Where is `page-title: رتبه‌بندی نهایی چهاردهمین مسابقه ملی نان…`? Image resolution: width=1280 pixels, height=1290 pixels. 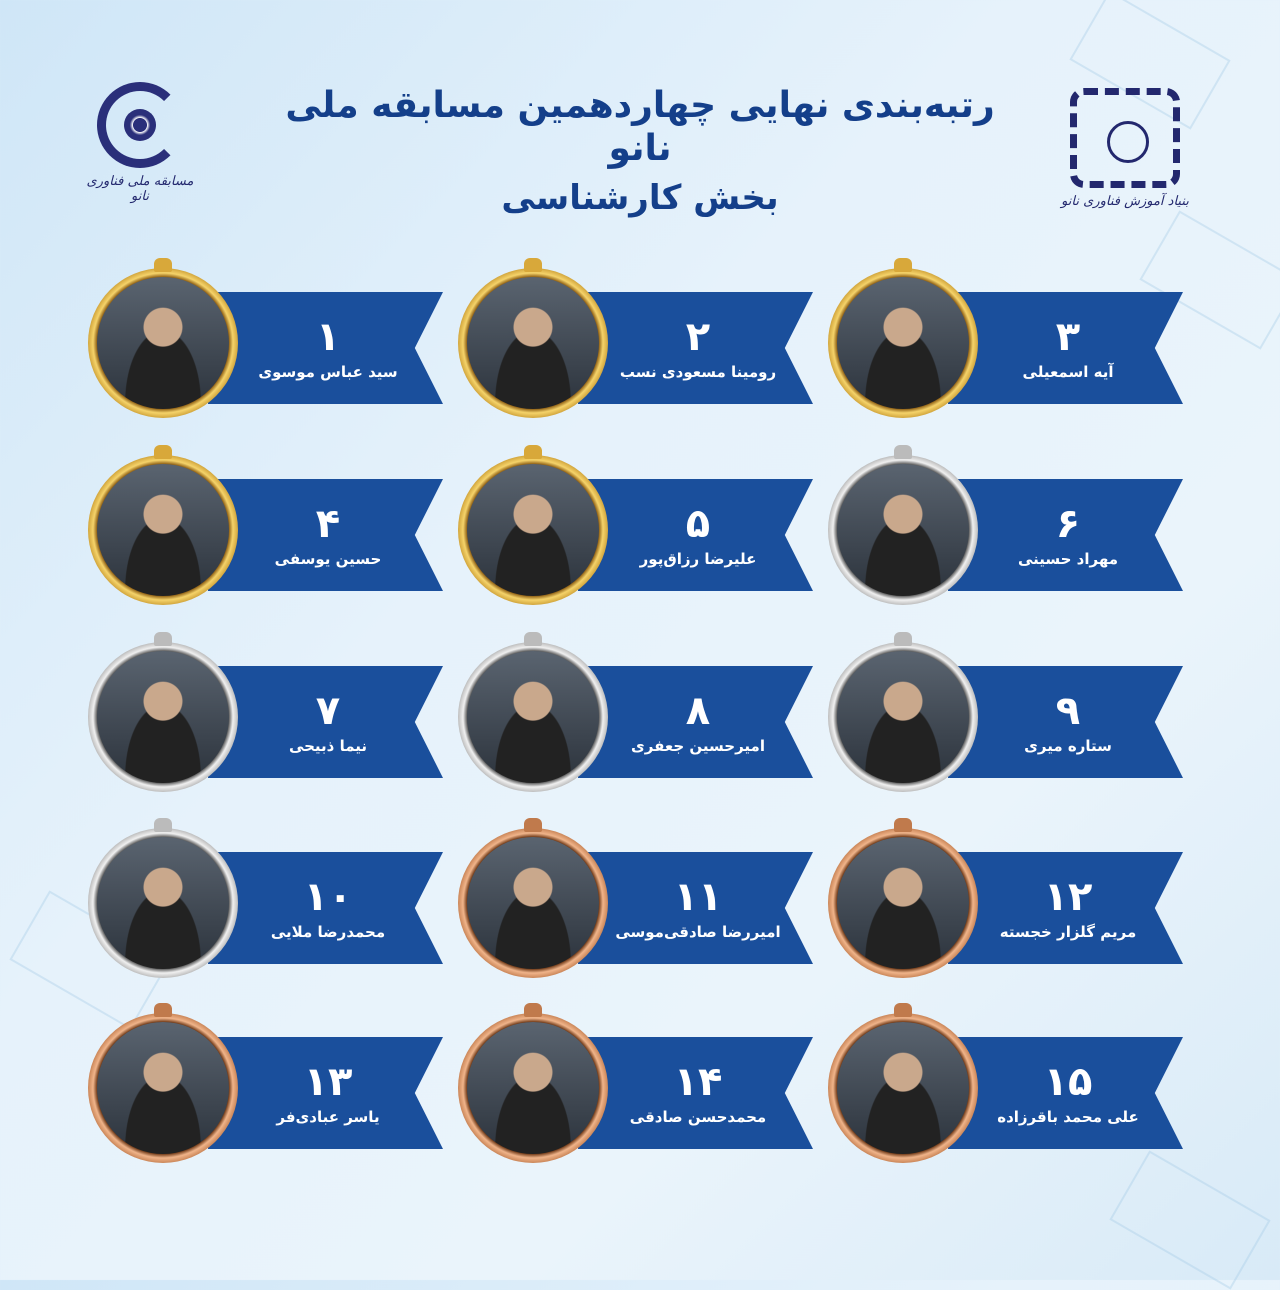 page-title: رتبه‌بندی نهایی چهاردهمین مسابقه ملی نان… is located at coordinates (640, 127).